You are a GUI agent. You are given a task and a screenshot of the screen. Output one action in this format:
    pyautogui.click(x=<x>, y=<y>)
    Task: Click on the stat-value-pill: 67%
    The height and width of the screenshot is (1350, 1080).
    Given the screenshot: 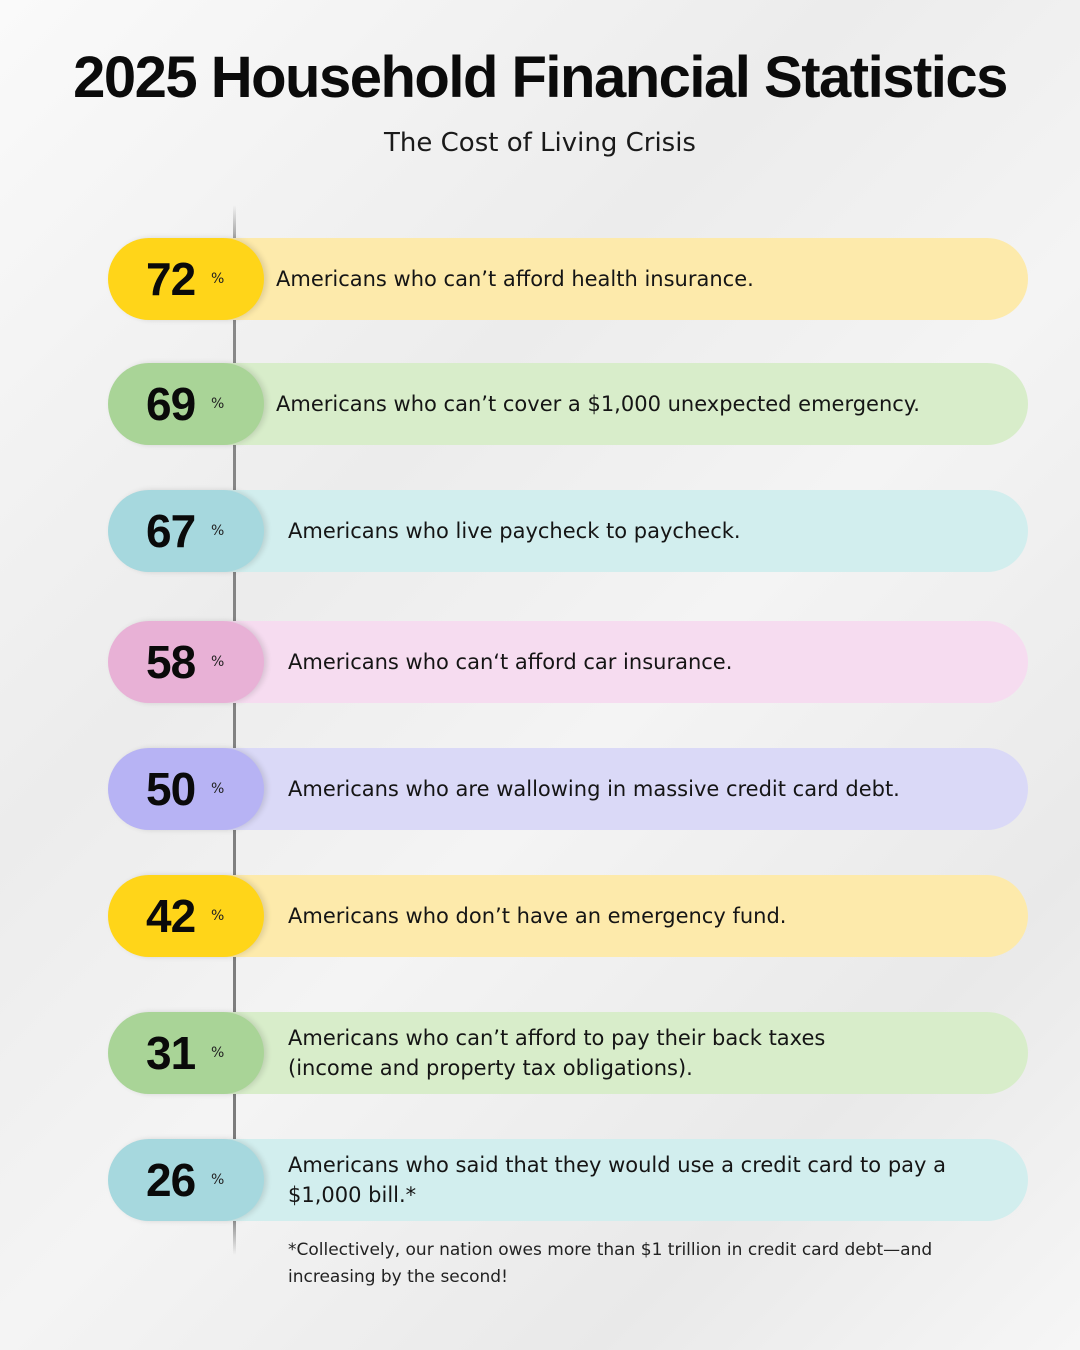 What is the action you would take?
    pyautogui.click(x=186, y=531)
    